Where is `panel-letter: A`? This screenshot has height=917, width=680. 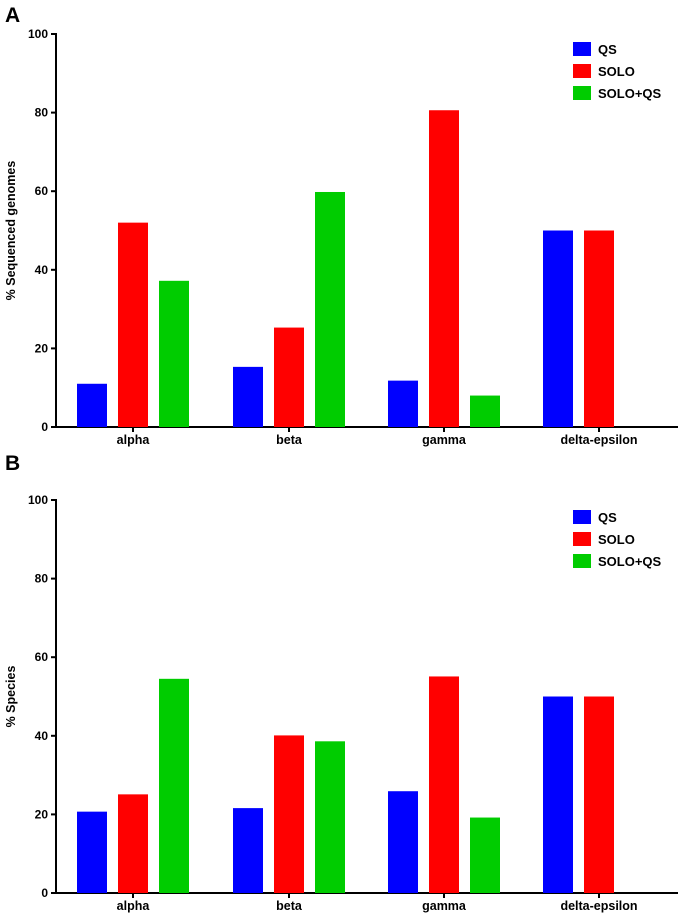
panel-letter: A is located at coordinates (12, 15).